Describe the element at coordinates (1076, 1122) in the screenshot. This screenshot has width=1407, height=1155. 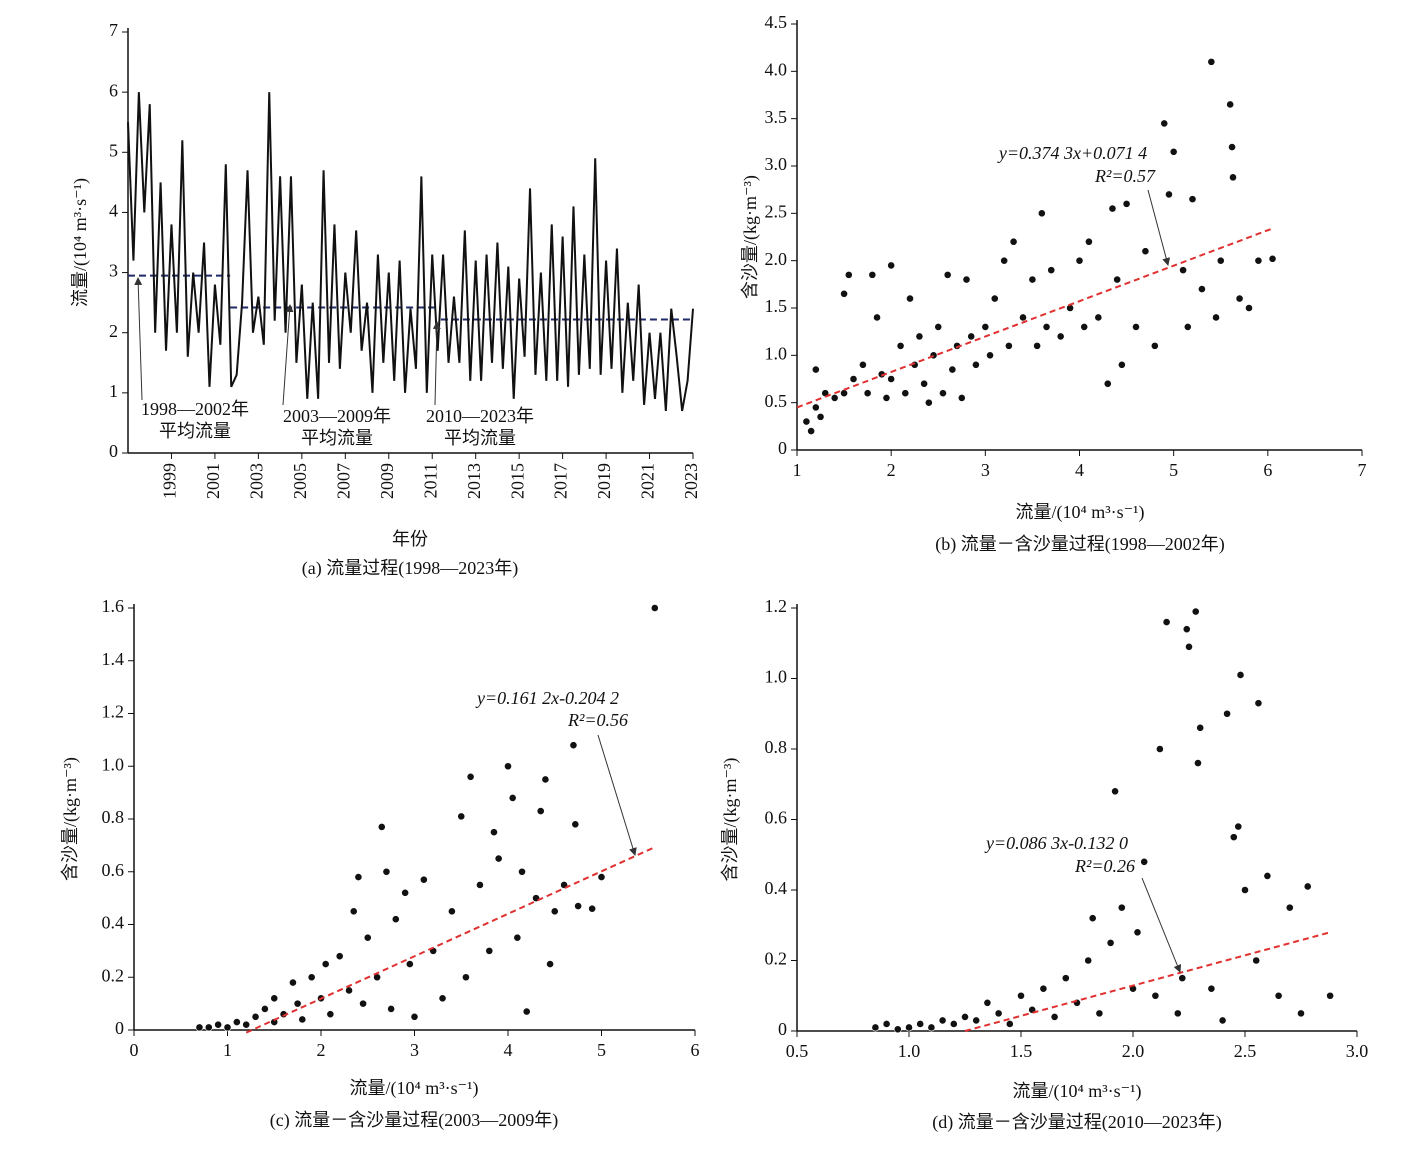
I see `caption: (d) 流量－含沙量过程(2010—2023年)` at that location.